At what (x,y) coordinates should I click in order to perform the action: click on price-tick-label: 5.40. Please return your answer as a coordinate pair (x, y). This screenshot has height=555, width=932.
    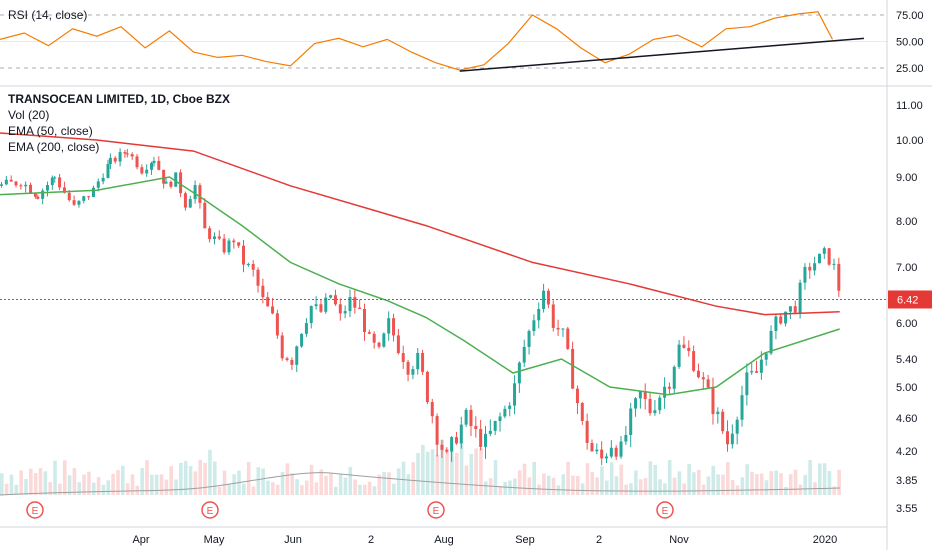
    Looking at the image, I should click on (906, 360).